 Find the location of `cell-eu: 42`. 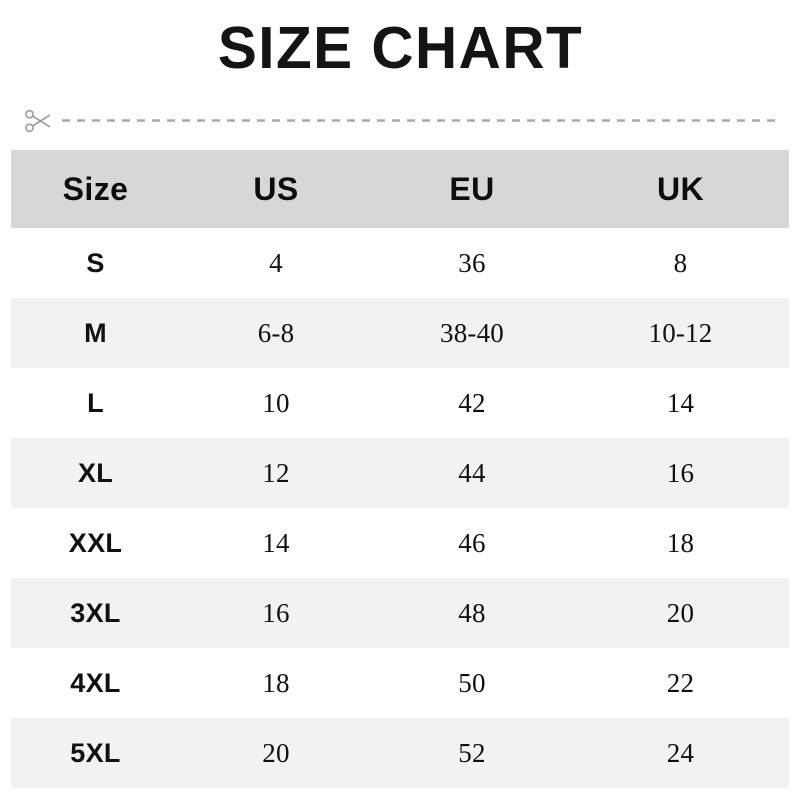

cell-eu: 42 is located at coordinates (472, 402).